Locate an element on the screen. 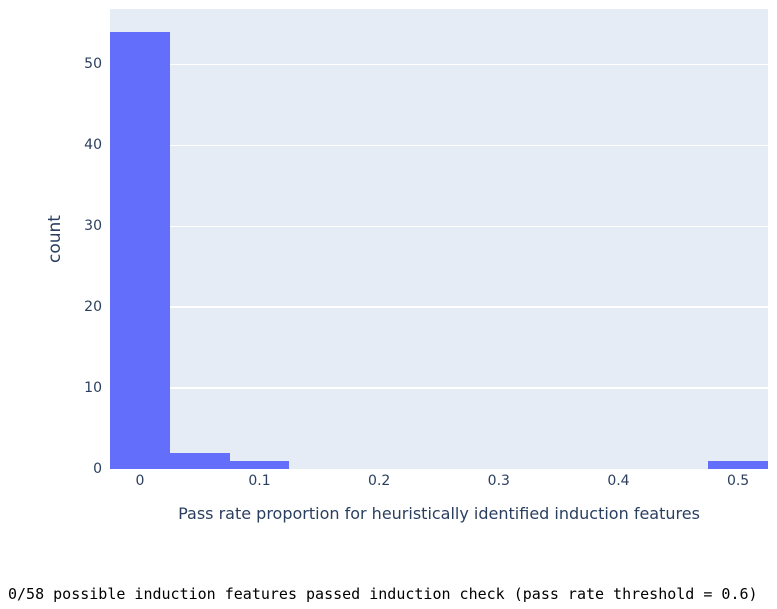 The height and width of the screenshot is (609, 777). y-tick-label: 30 is located at coordinates (93, 226).